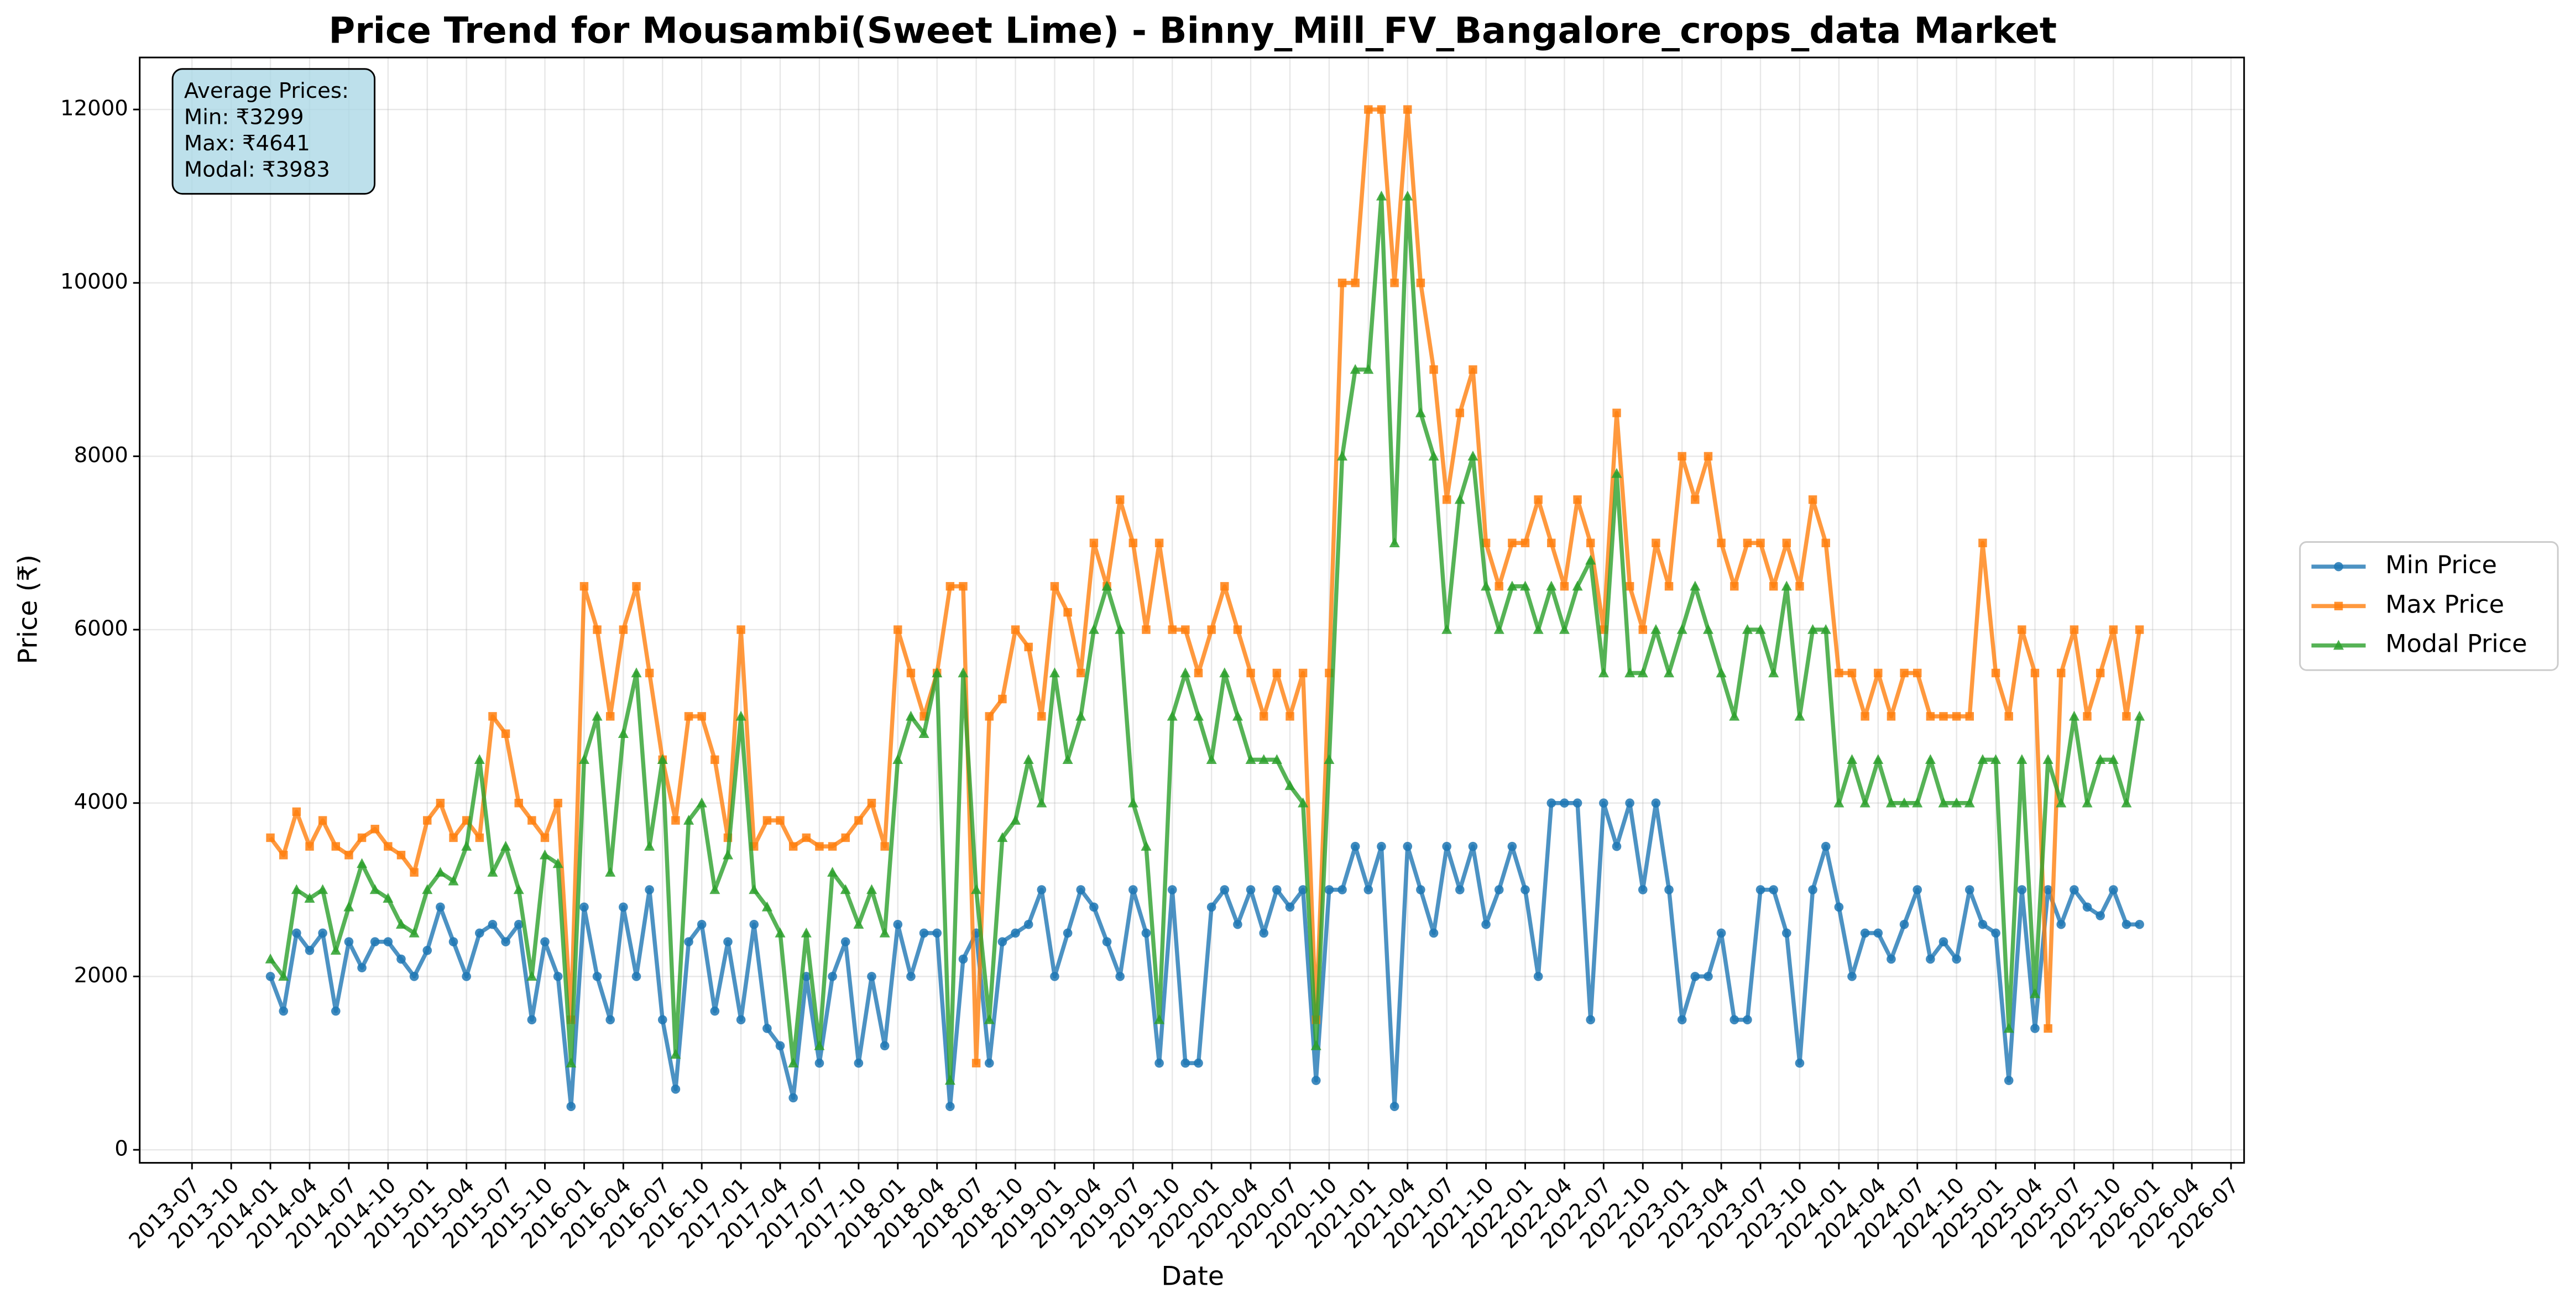 Image resolution: width=2576 pixels, height=1309 pixels. What do you see at coordinates (94, 108) in the screenshot?
I see `y-tick-label: 12000` at bounding box center [94, 108].